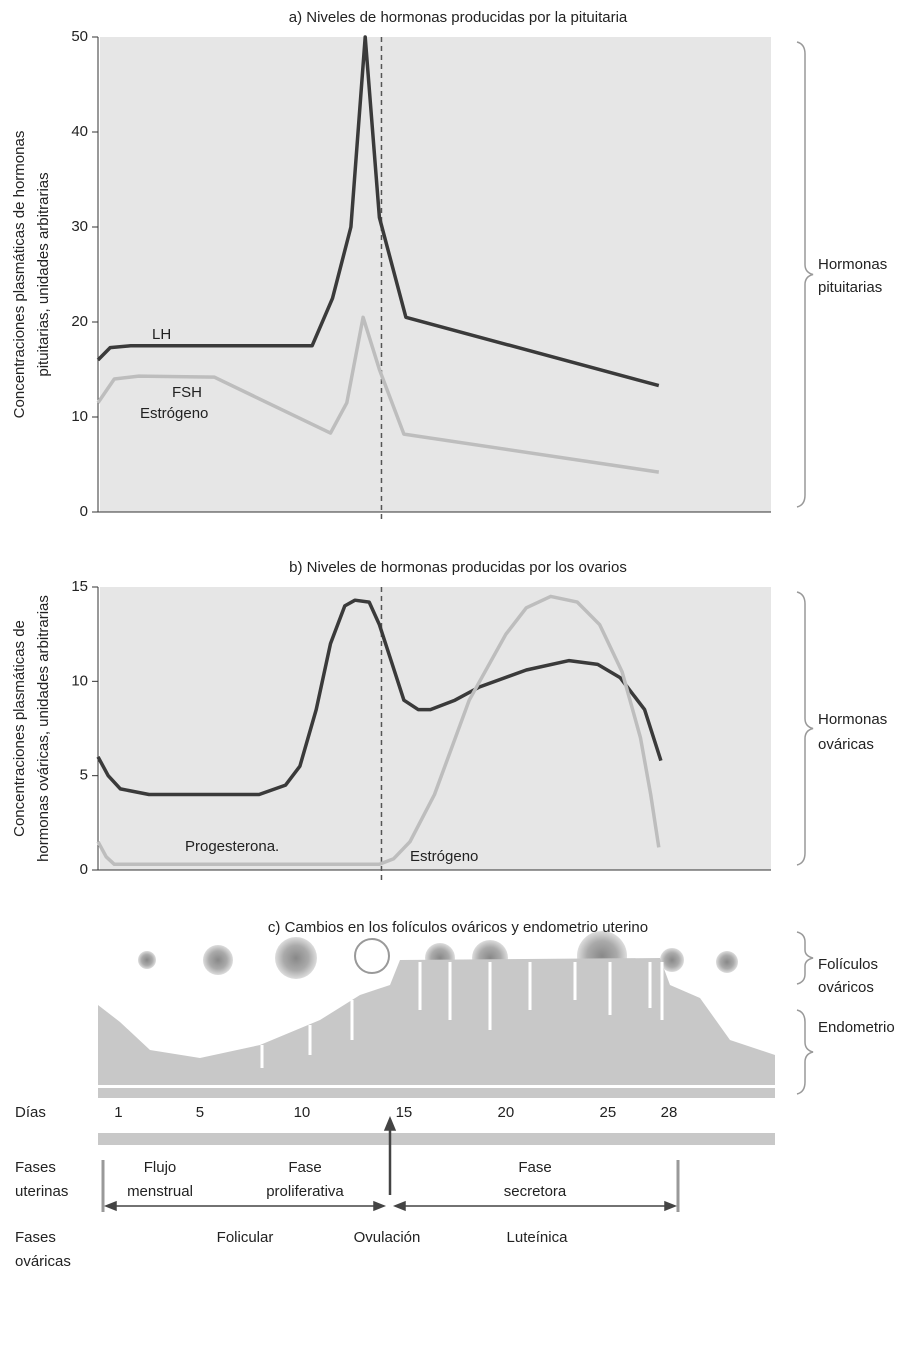  I want to click on side-label: pituitarias, so click(850, 287).